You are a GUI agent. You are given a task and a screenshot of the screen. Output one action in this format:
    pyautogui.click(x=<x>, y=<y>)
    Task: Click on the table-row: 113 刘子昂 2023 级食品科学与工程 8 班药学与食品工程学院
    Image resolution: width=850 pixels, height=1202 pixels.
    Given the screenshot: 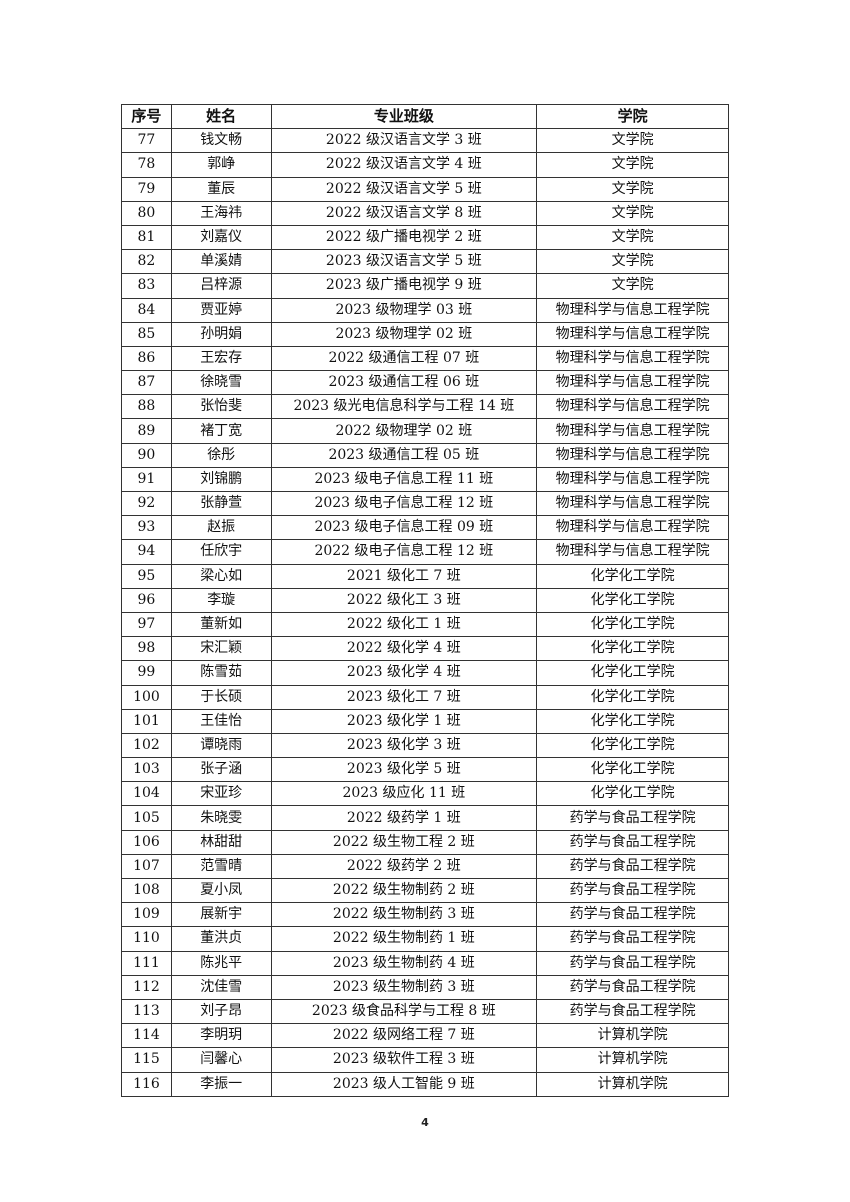 What is the action you would take?
    pyautogui.click(x=425, y=1011)
    